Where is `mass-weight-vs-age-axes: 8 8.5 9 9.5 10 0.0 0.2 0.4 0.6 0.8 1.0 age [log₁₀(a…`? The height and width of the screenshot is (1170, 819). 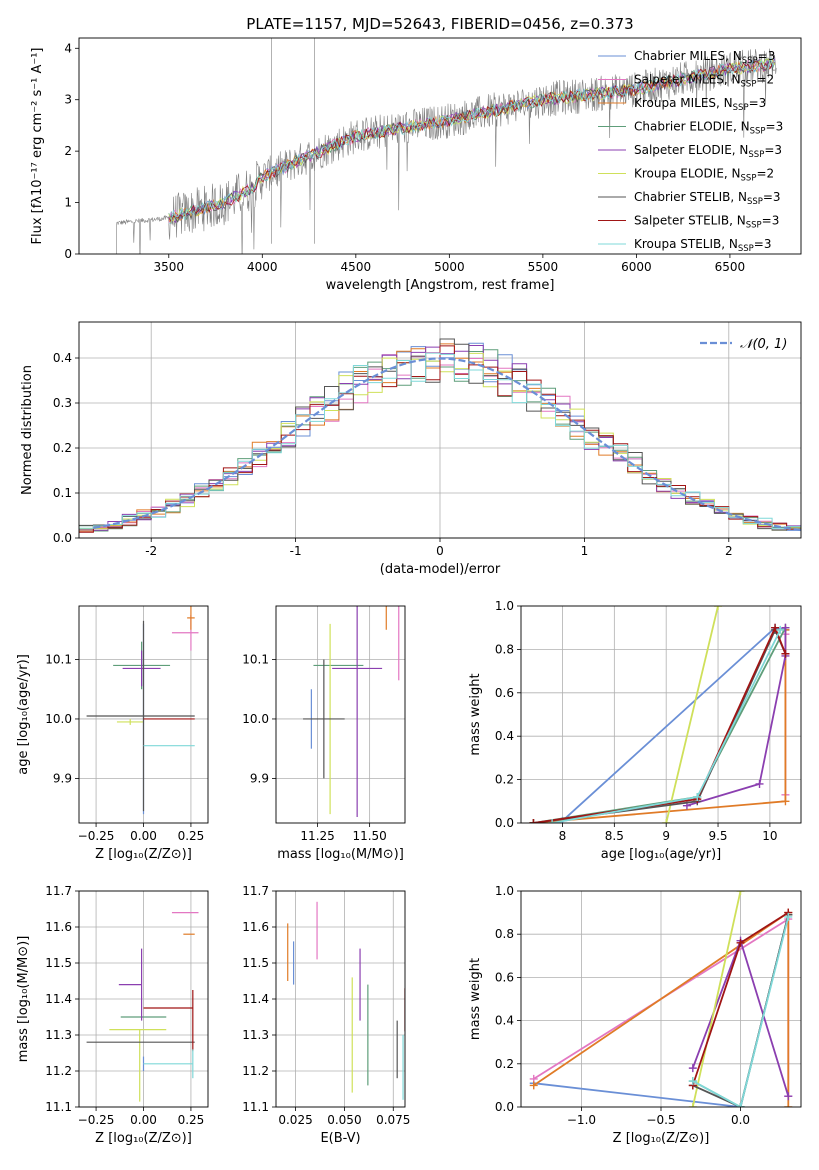 mass-weight-vs-age-axes: 8 8.5 9 9.5 10 0.0 0.2 0.4 0.6 0.8 1.0 age [log₁₀(a… is located at coordinates (634, 730).